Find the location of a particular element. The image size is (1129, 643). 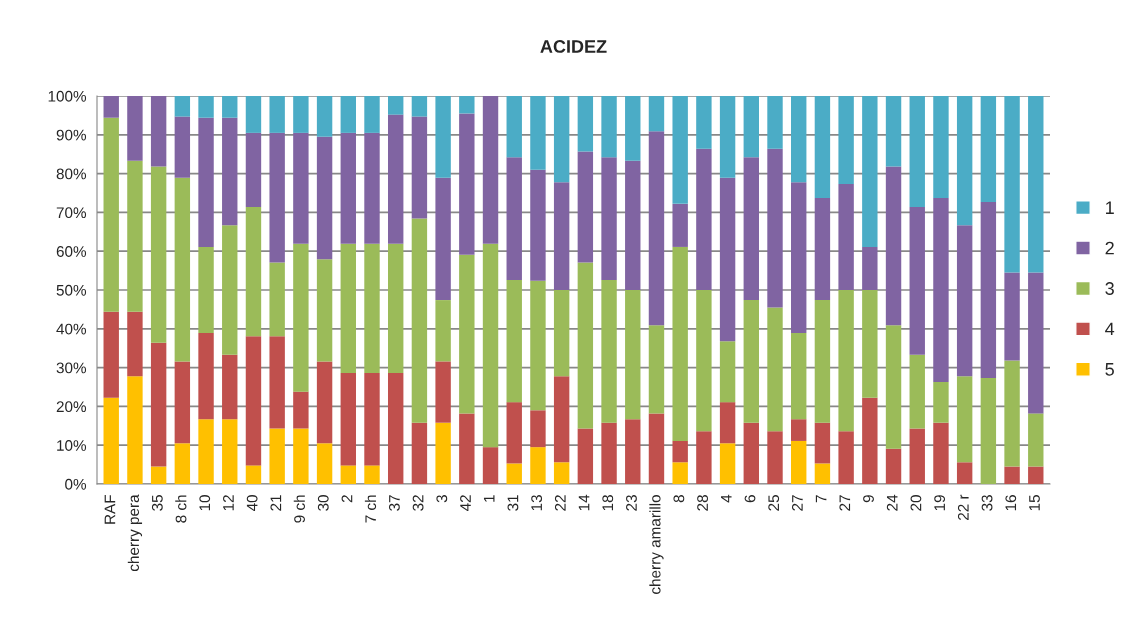

x-tick-label: 6 is located at coordinates (750, 499).